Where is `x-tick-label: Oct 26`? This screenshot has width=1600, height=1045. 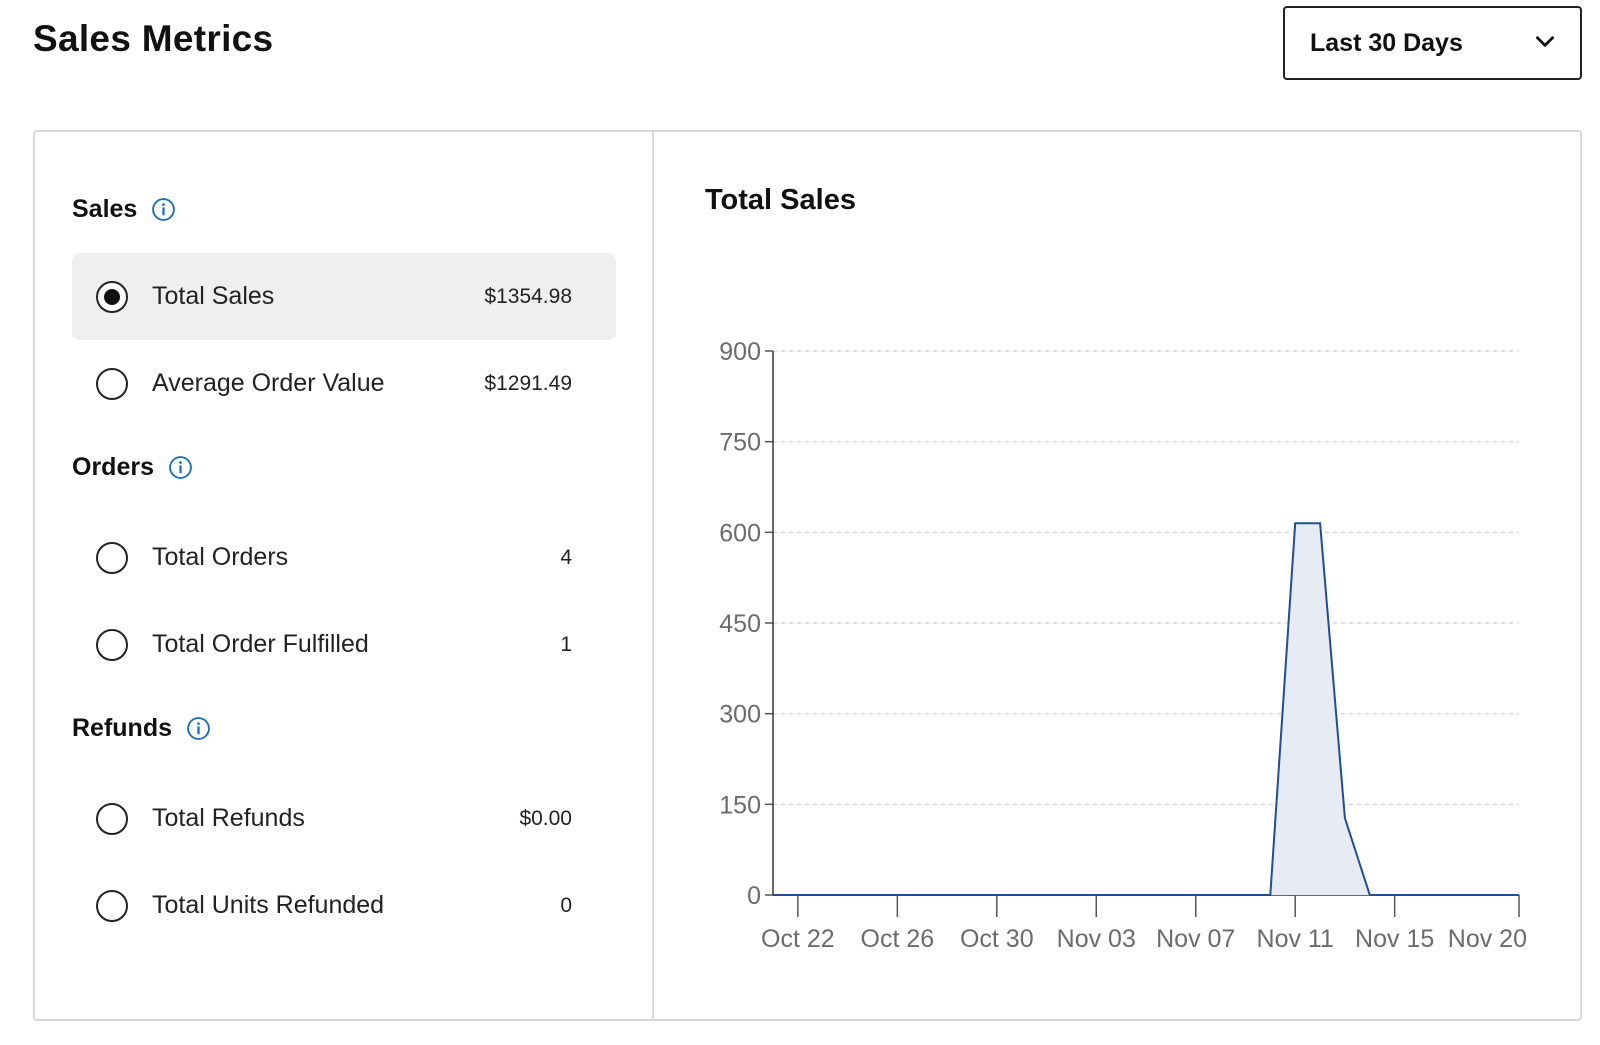
x-tick-label: Oct 26 is located at coordinates (898, 939).